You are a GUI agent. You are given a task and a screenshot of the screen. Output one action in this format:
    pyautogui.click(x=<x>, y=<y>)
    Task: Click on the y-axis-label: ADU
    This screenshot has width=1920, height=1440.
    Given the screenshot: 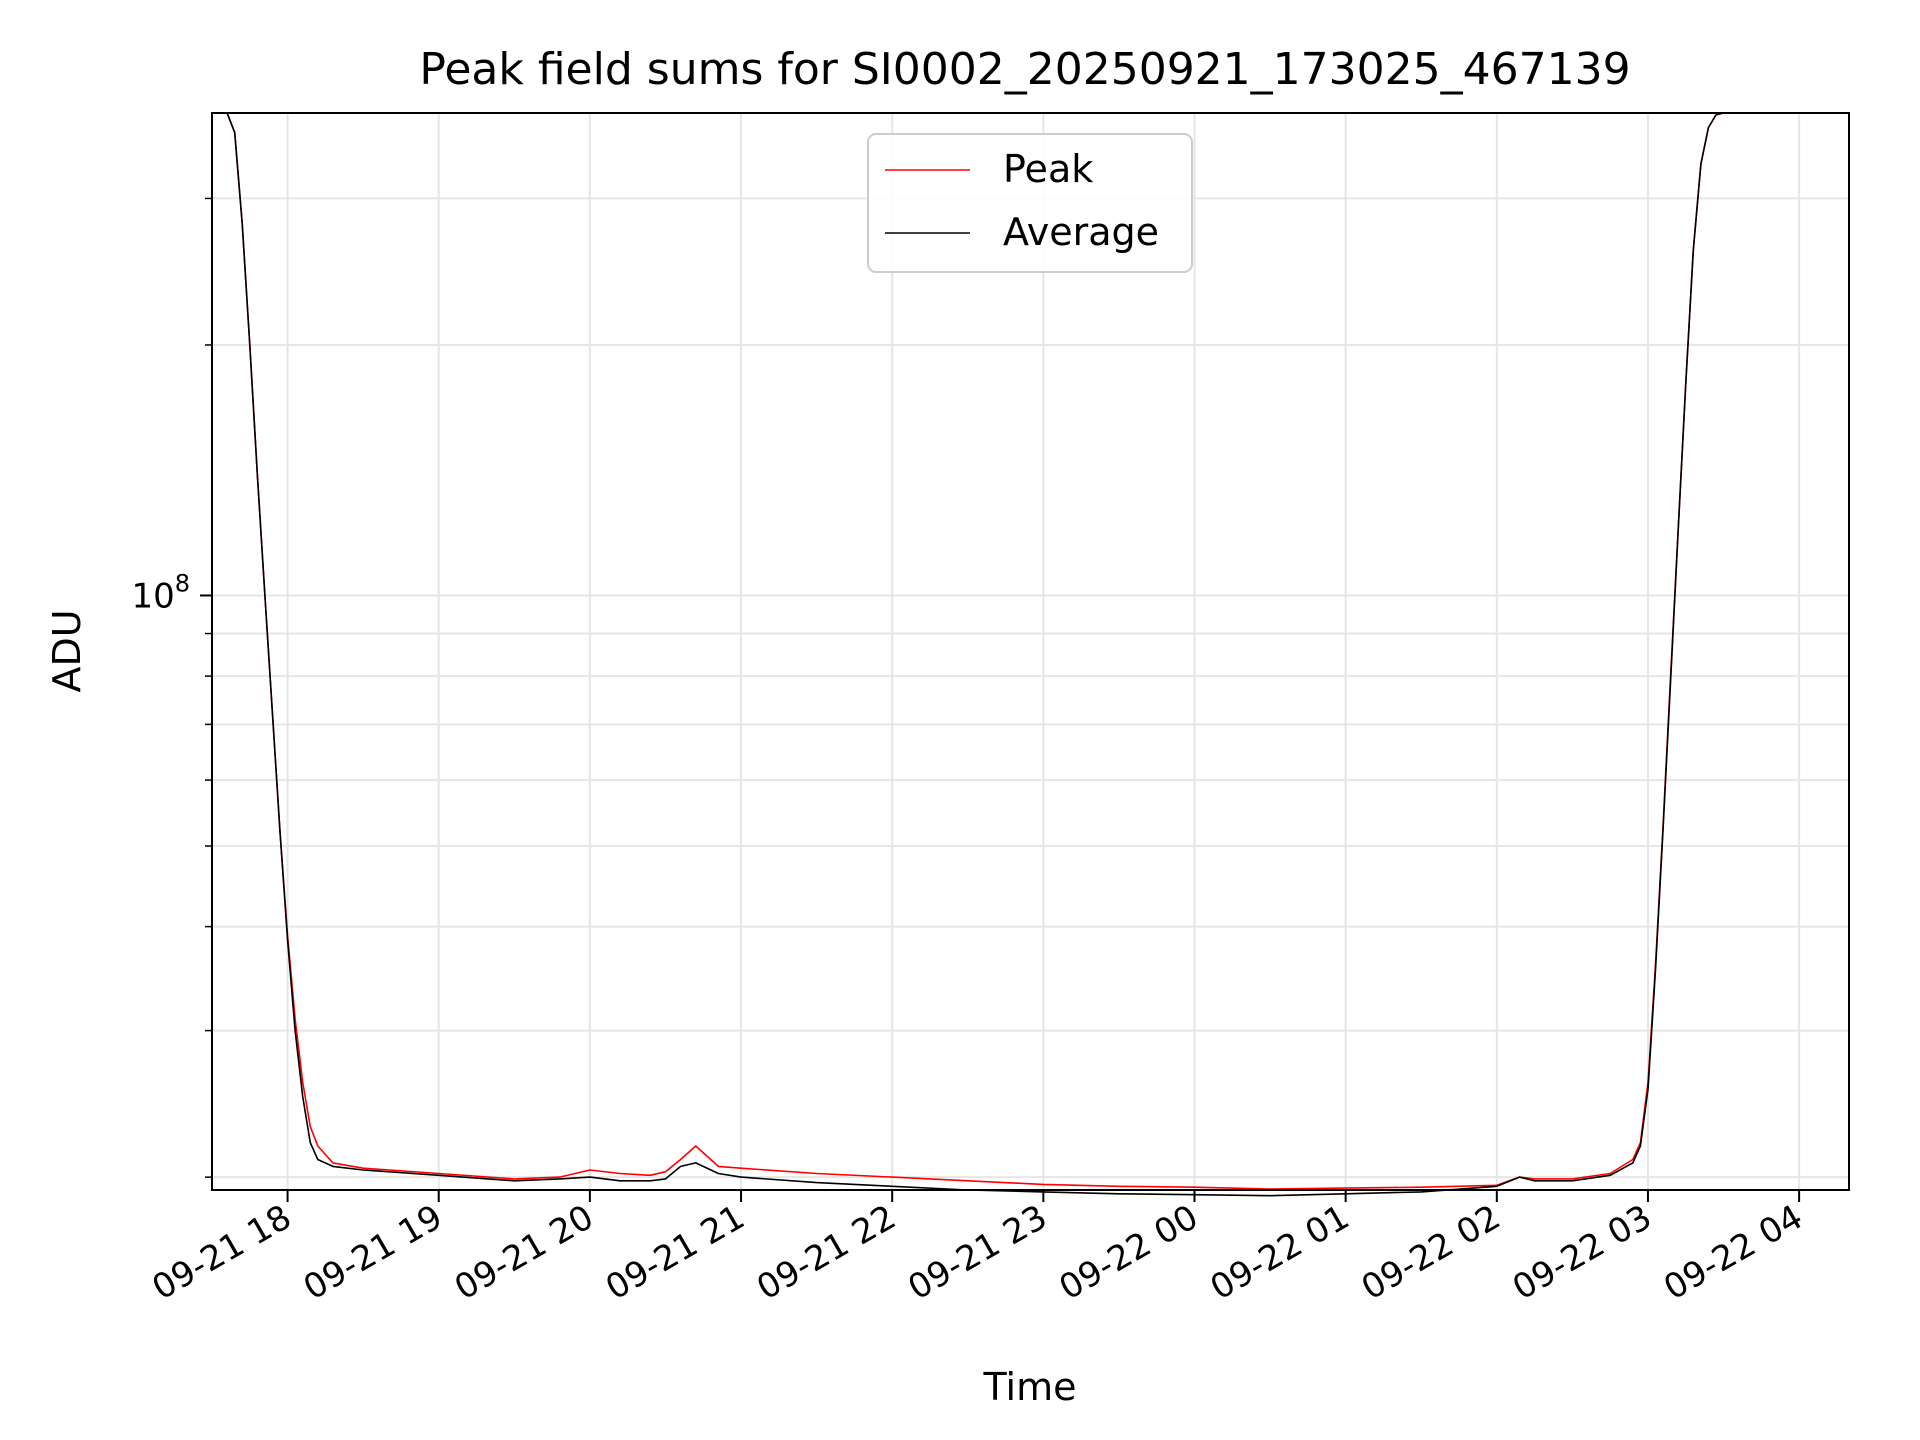 What is the action you would take?
    pyautogui.click(x=67, y=650)
    